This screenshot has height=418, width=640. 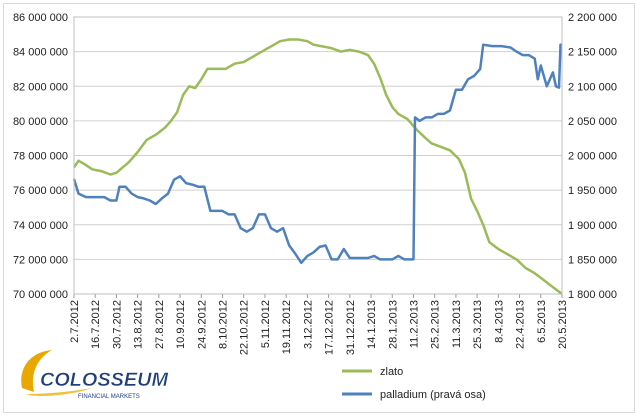 What do you see at coordinates (40, 226) in the screenshot?
I see `left-axis-tick-label: 74 000 000` at bounding box center [40, 226].